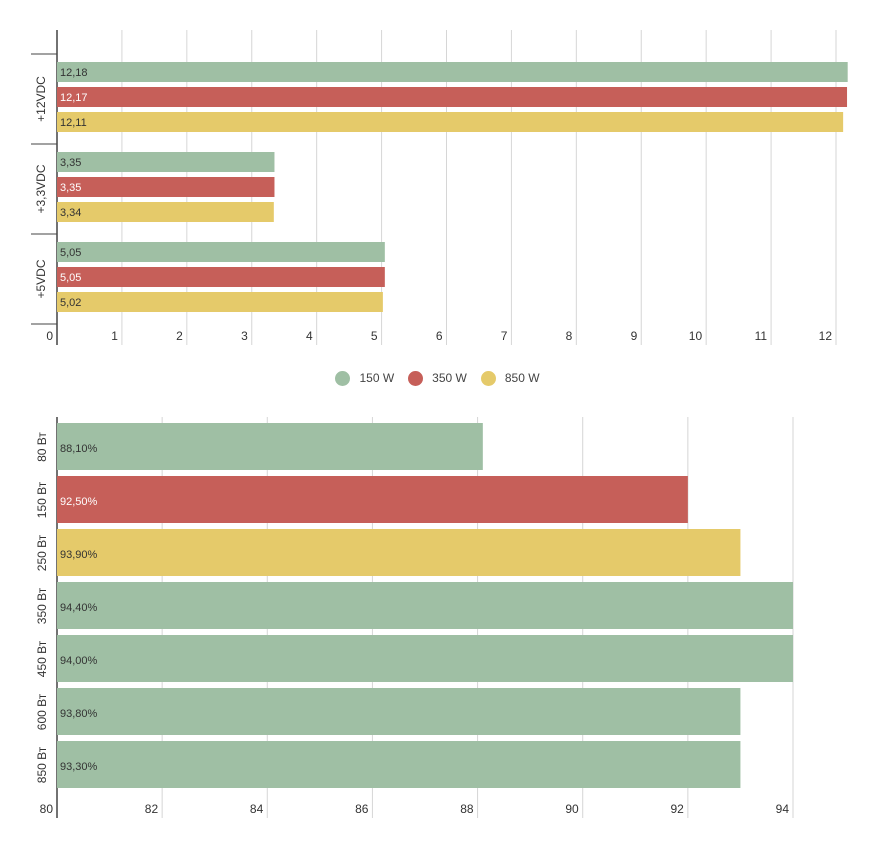 The height and width of the screenshot is (846, 875). What do you see at coordinates (572, 809) in the screenshot?
I see `x-tick-label-90: 90` at bounding box center [572, 809].